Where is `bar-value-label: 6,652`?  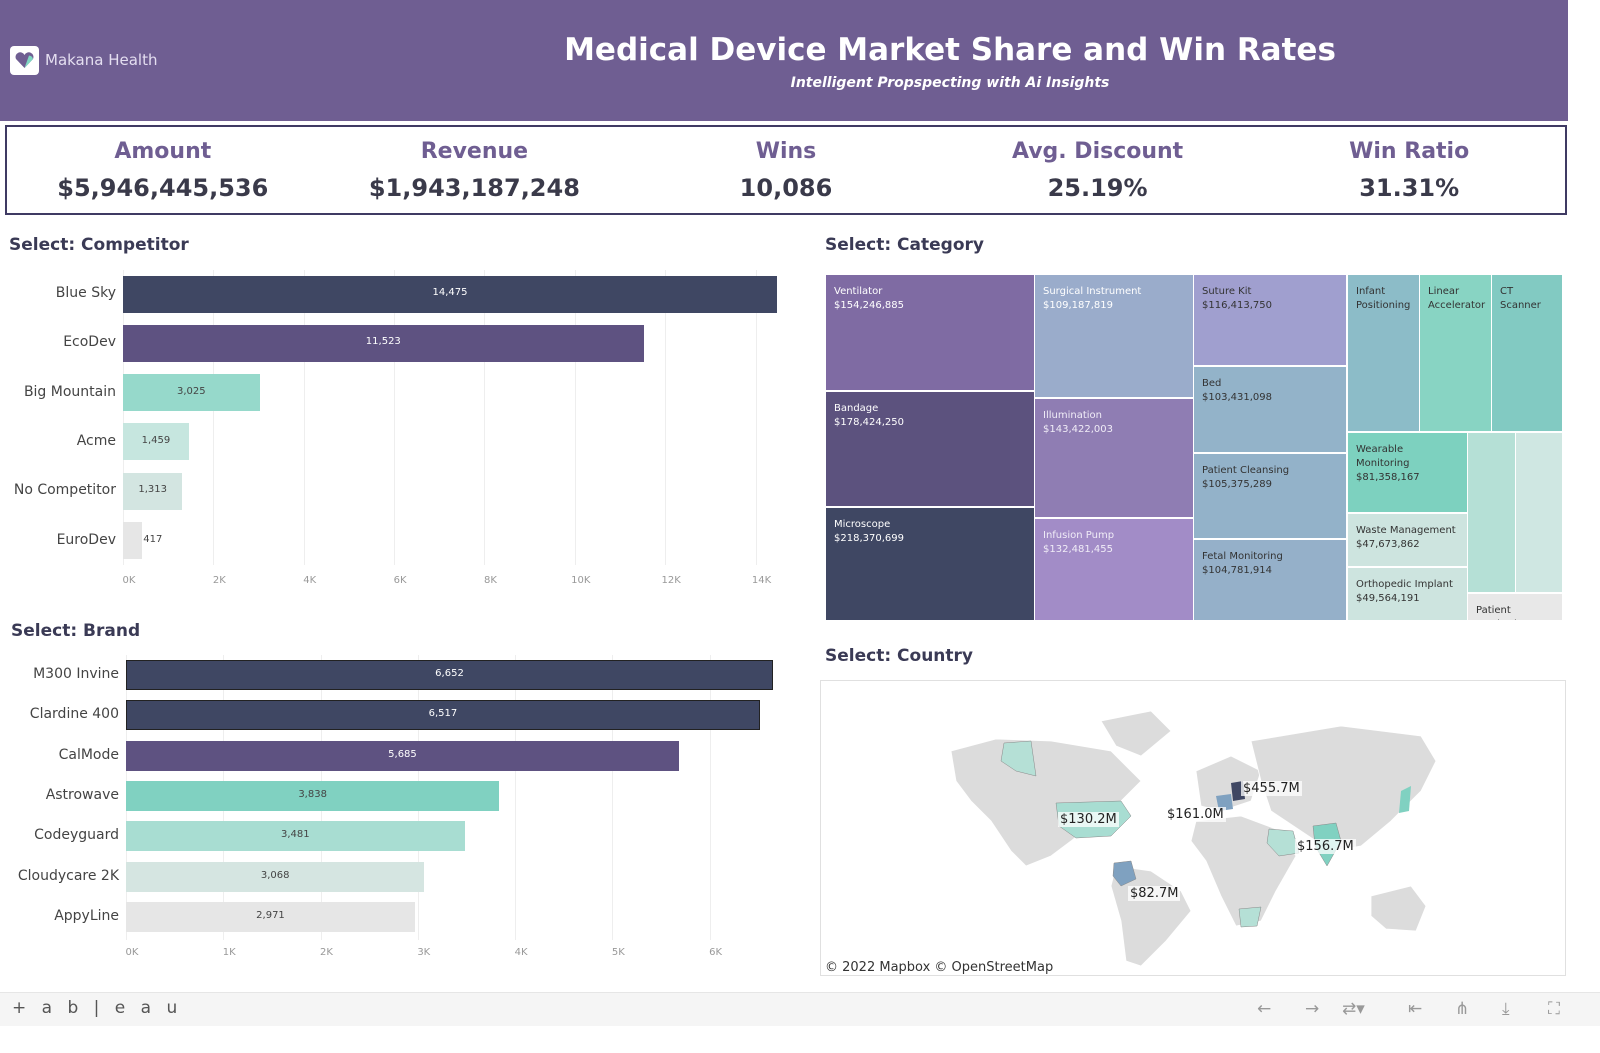 bar-value-label: 6,652 is located at coordinates (449, 673).